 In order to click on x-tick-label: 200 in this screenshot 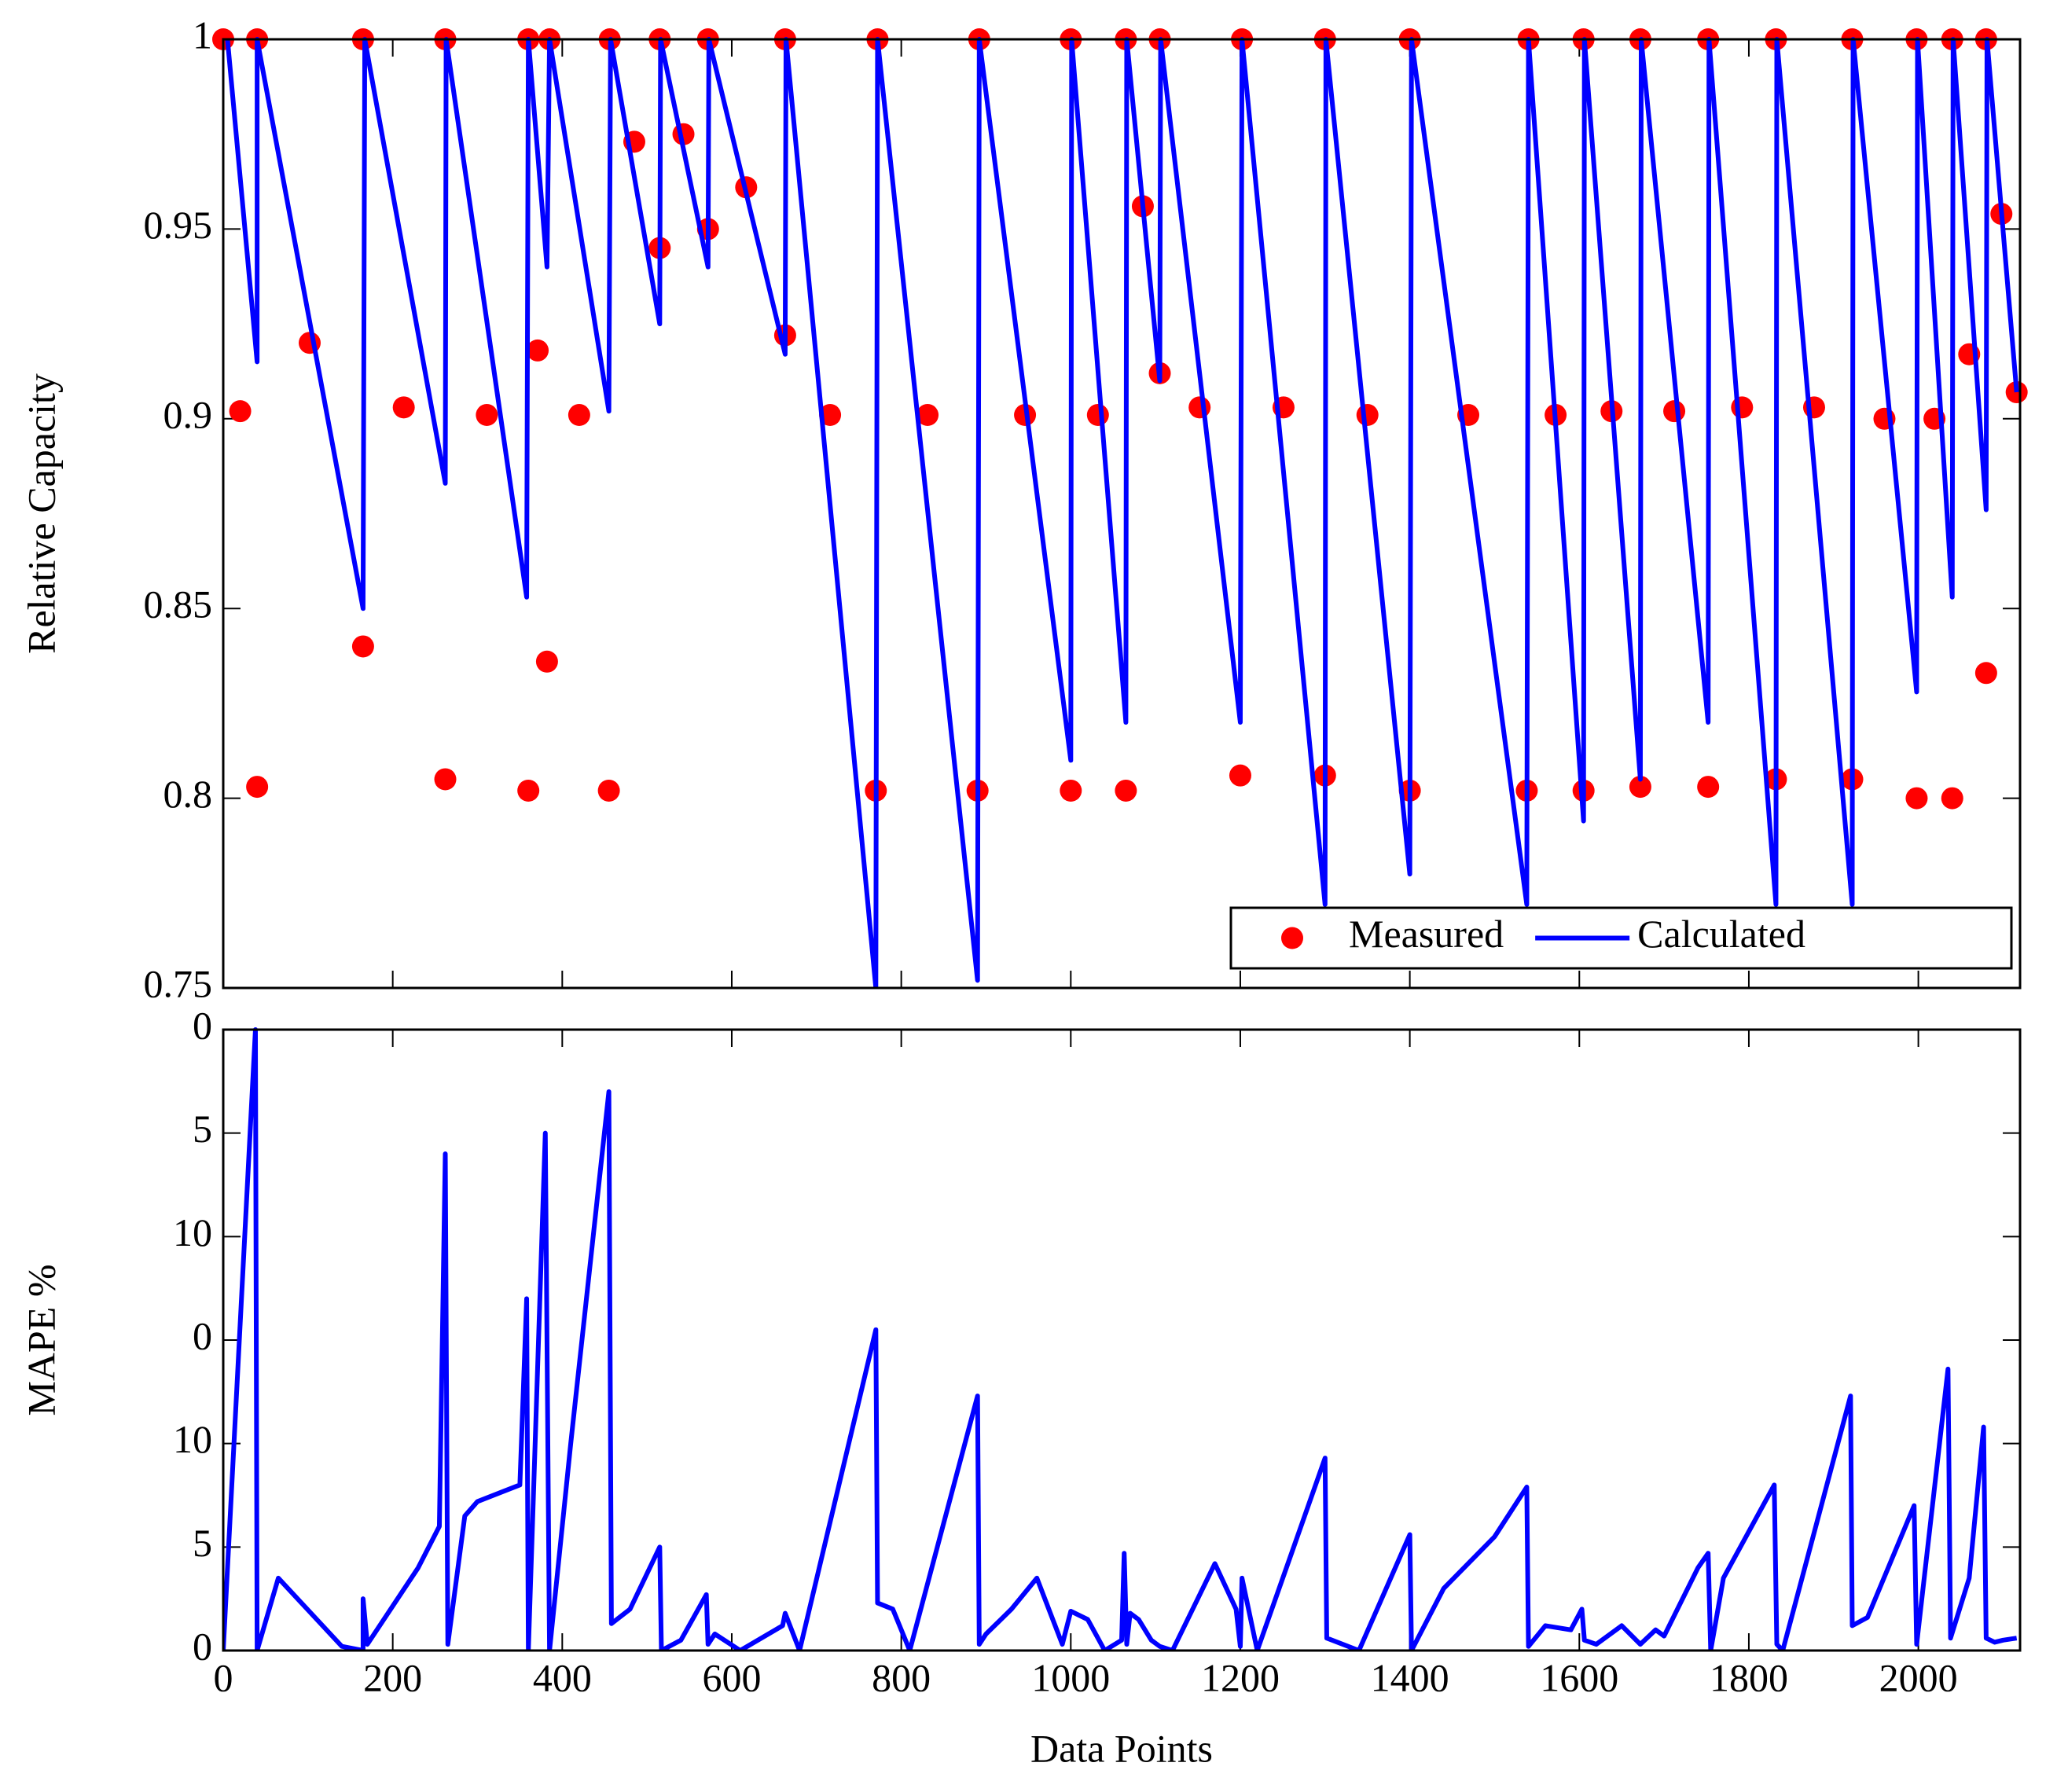, I will do `click(392, 1677)`.